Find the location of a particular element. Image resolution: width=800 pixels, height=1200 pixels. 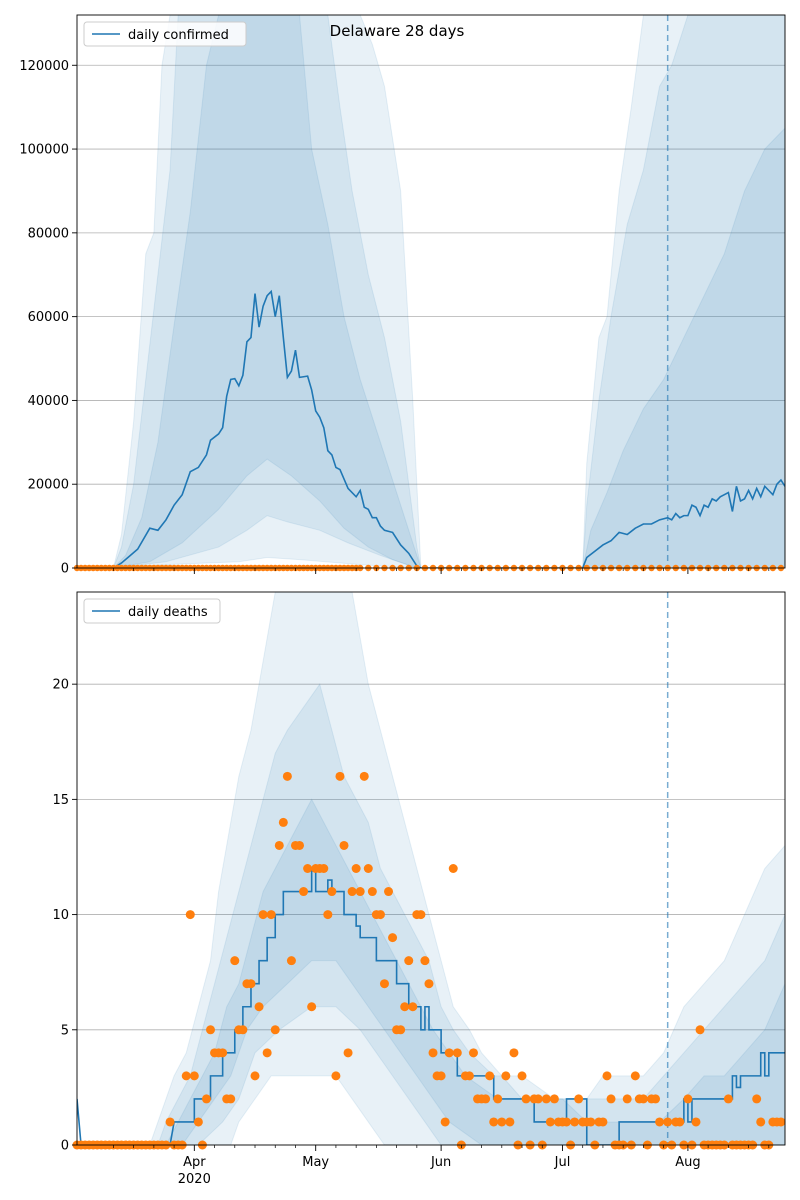

figure-title: Delaware 28 days is located at coordinates (397, 31).